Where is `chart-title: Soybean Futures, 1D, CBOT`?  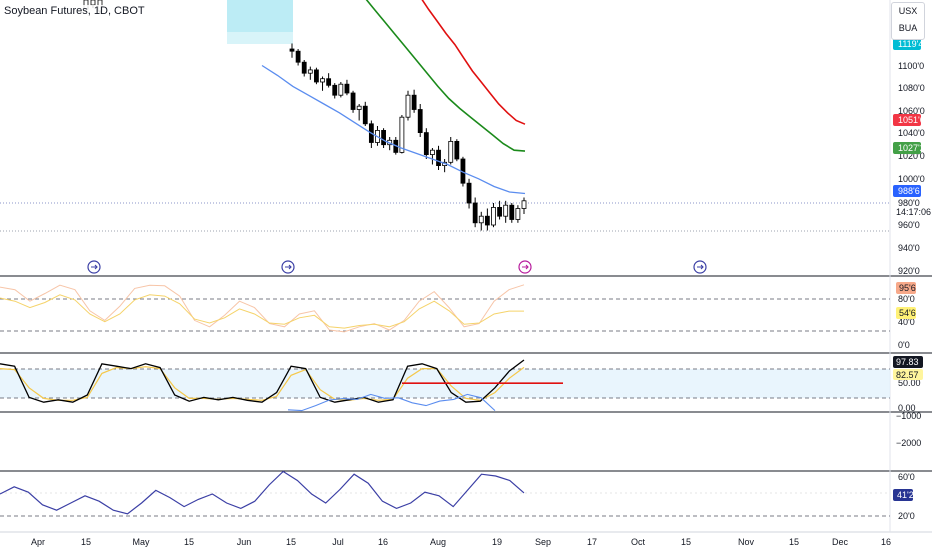
chart-title: Soybean Futures, 1D, CBOT is located at coordinates (74, 11).